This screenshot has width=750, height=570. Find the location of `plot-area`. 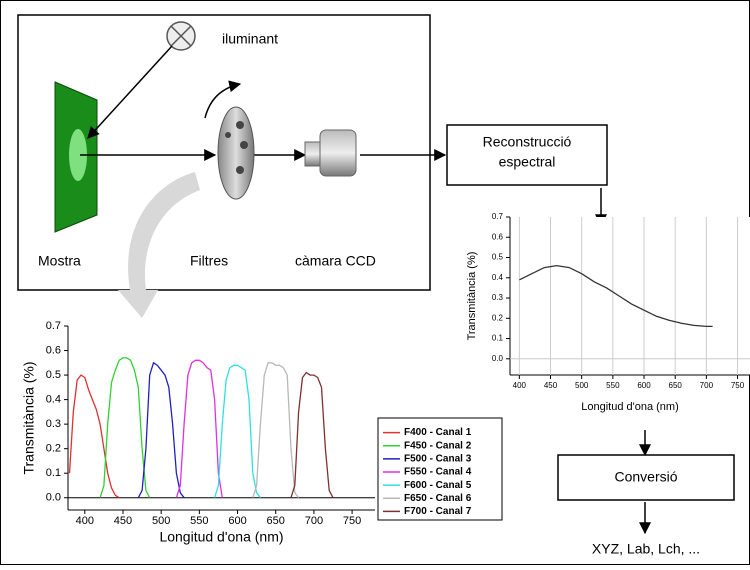

plot-area is located at coordinates (630, 296).